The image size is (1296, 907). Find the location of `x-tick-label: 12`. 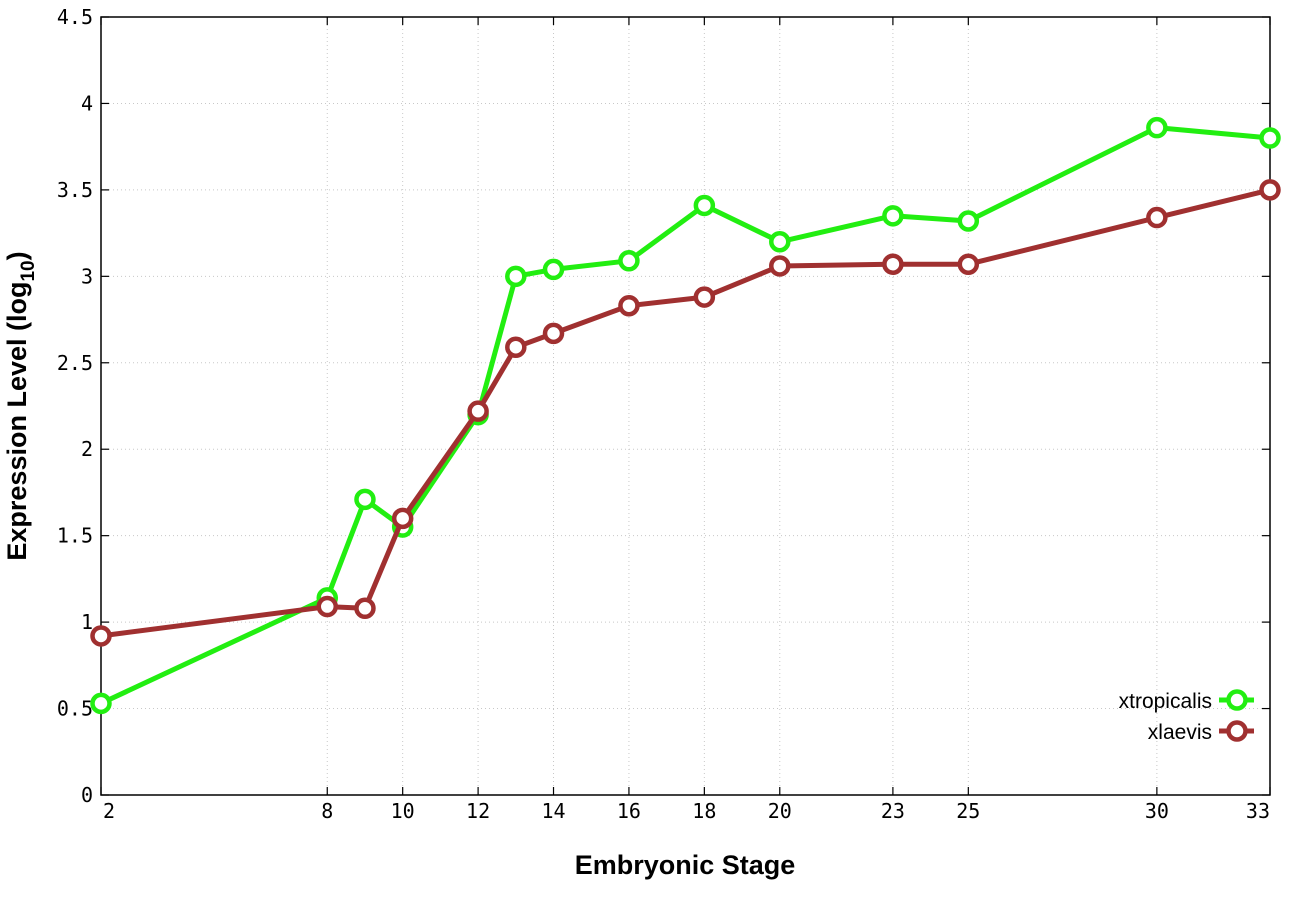

x-tick-label: 12 is located at coordinates (478, 811).